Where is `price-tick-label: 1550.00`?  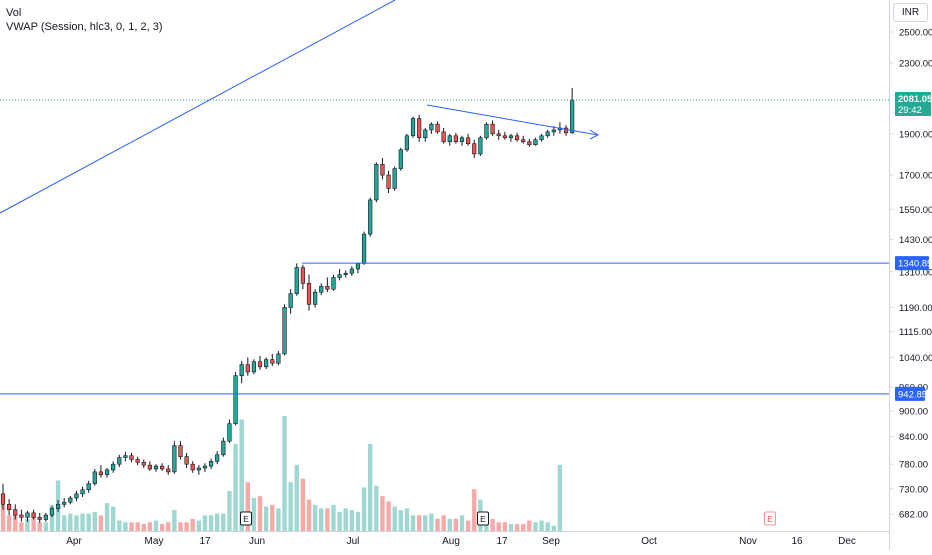 price-tick-label: 1550.00 is located at coordinates (915, 210).